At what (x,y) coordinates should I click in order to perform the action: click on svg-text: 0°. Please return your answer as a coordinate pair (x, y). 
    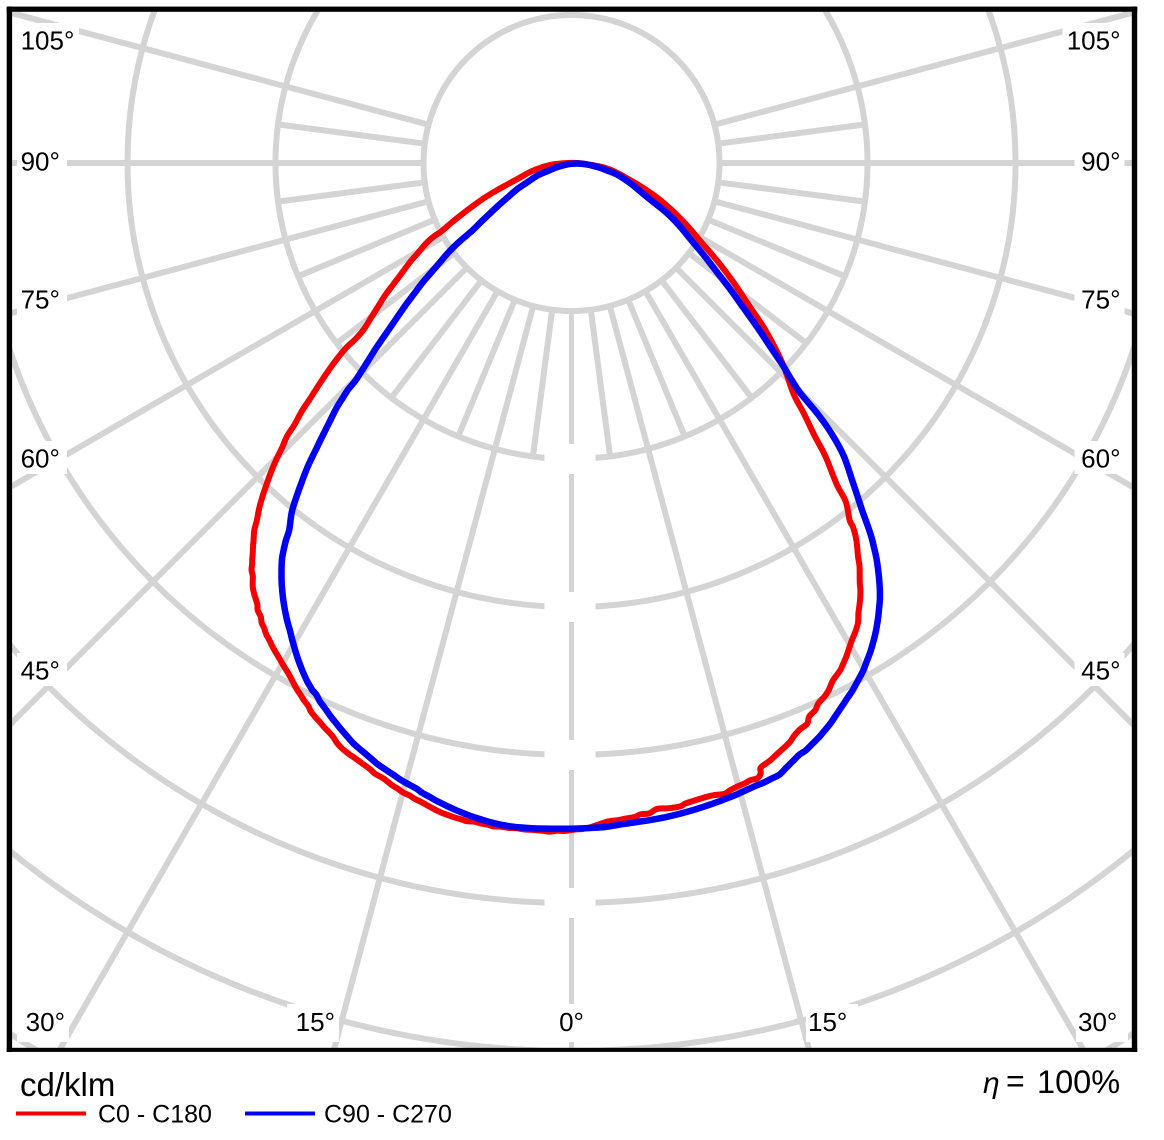
    Looking at the image, I should click on (571, 1022).